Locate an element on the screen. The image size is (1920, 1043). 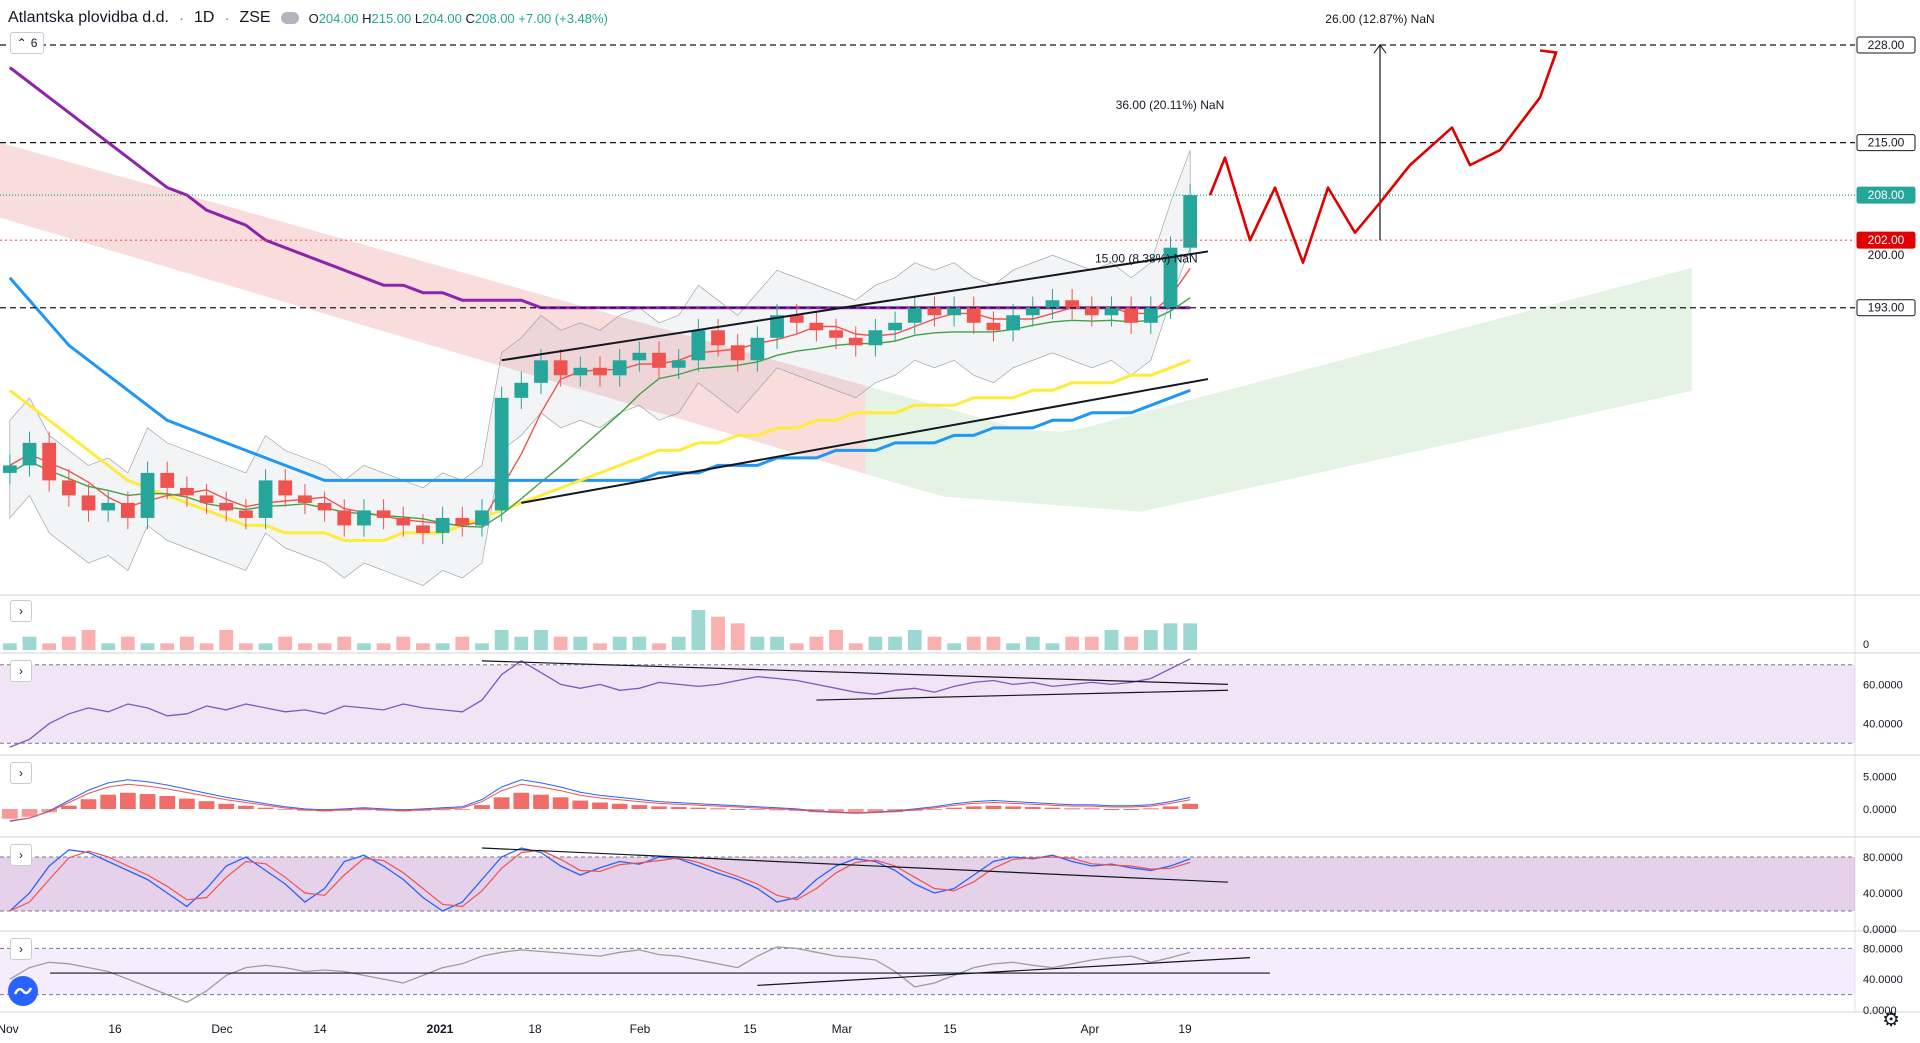
close-value: 208.00 is located at coordinates (494, 18).